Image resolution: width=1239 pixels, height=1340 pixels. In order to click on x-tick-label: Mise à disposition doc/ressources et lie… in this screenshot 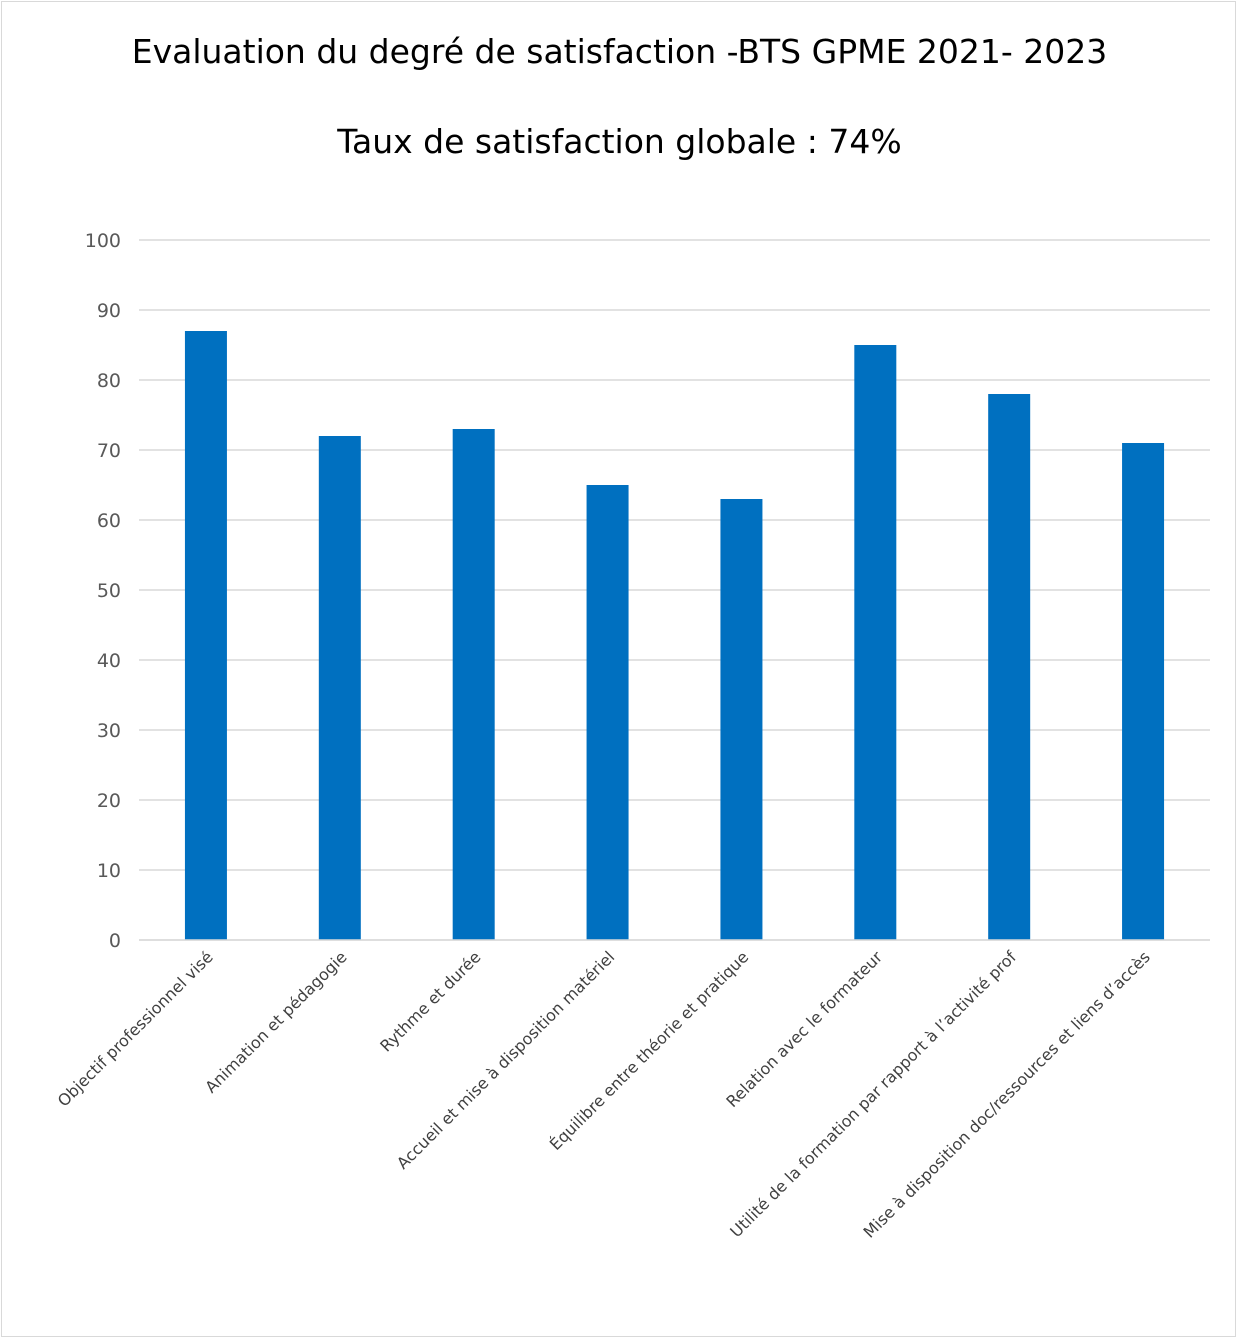, I will do `click(1007, 1094)`.